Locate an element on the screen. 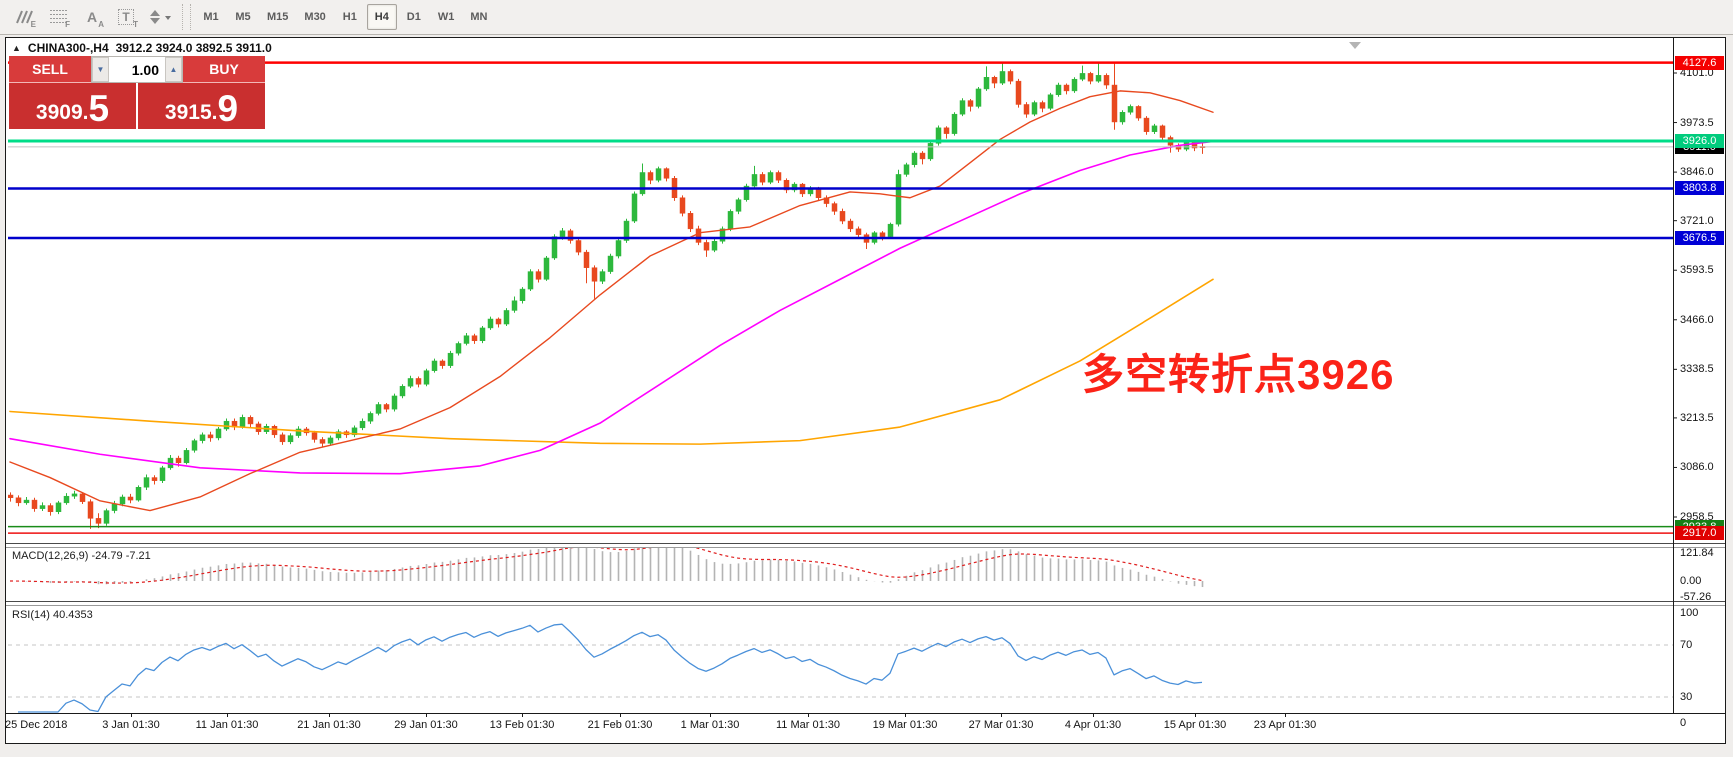  macd-tick: 0.00 is located at coordinates (1691, 581).